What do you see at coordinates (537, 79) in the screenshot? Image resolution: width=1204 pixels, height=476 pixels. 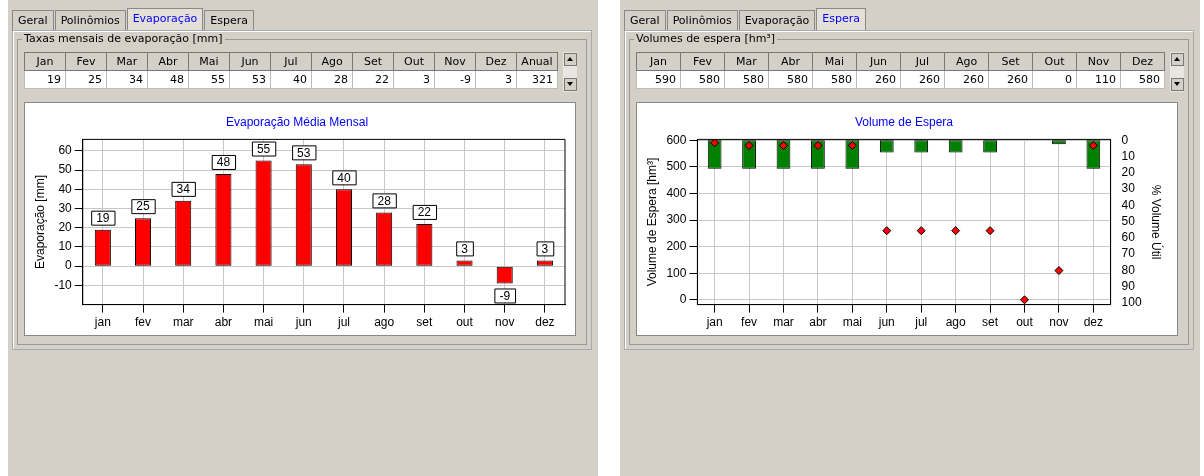 I see `text: 321` at bounding box center [537, 79].